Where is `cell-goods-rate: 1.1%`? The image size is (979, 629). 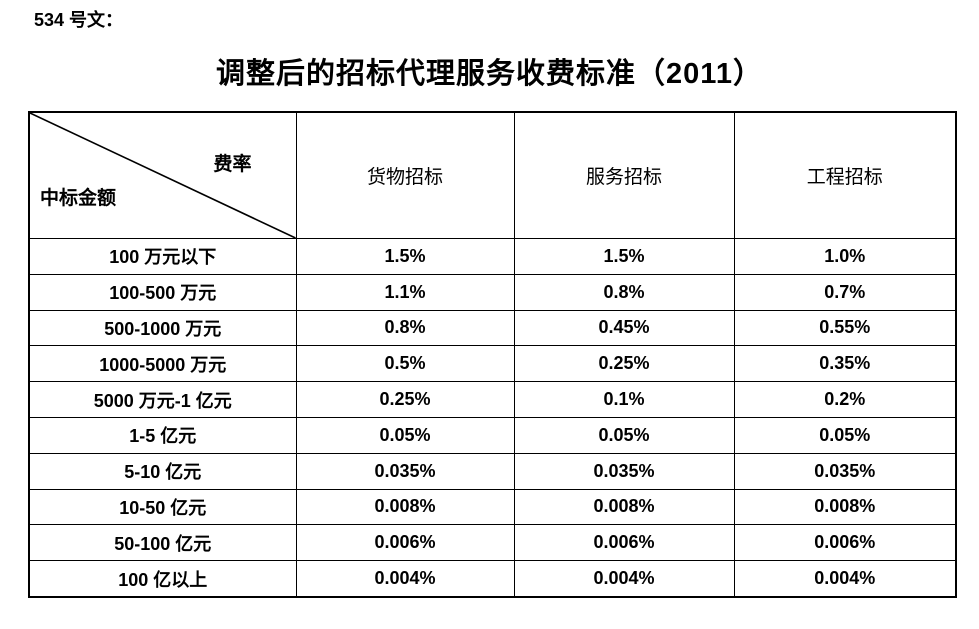
cell-goods-rate: 1.1% is located at coordinates (405, 292).